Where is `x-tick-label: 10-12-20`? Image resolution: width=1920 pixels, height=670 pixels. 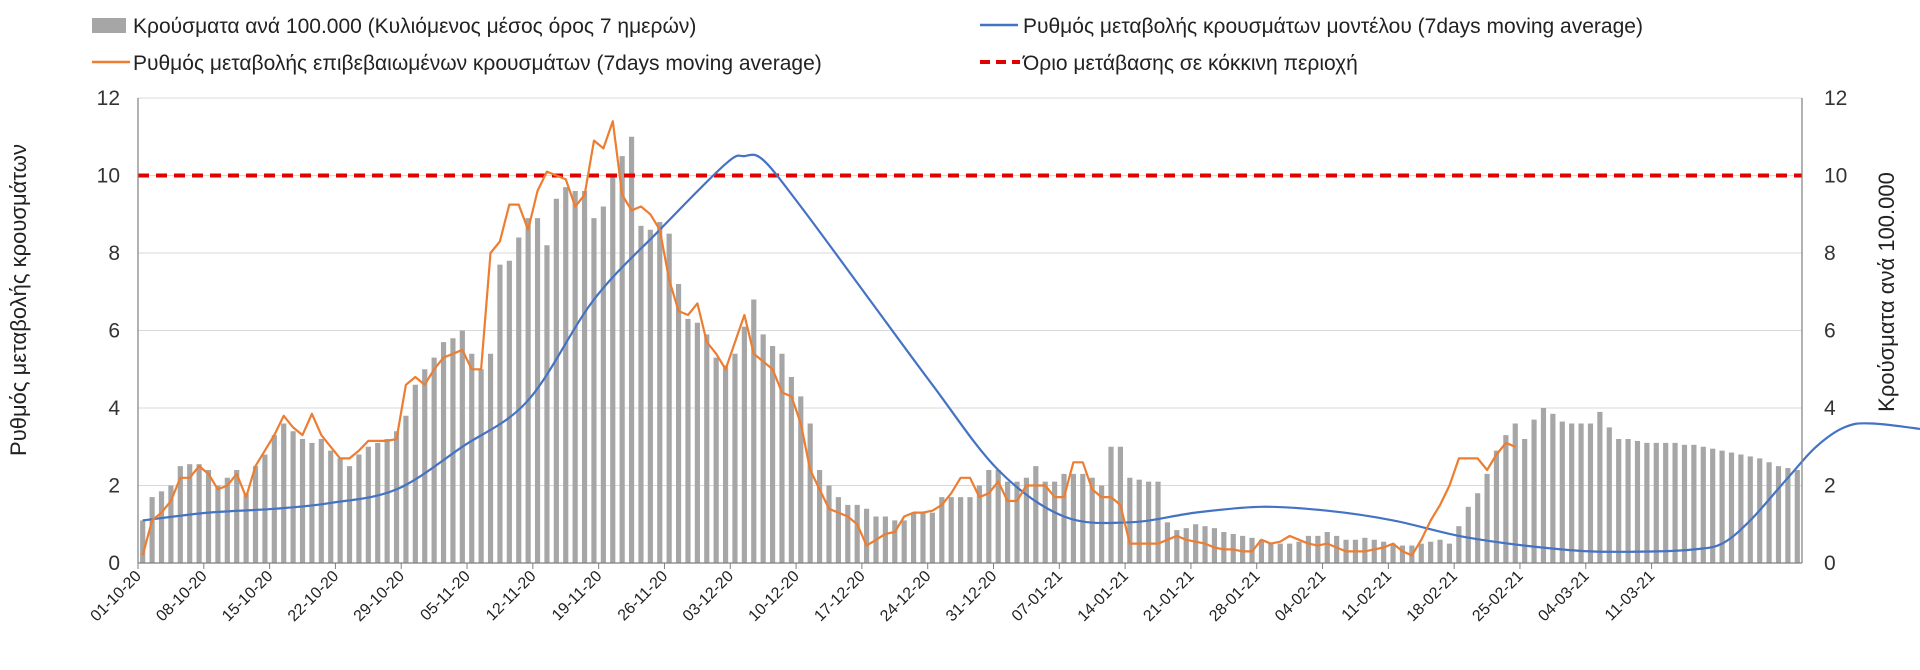 x-tick-label: 10-12-20 is located at coordinates (774, 596).